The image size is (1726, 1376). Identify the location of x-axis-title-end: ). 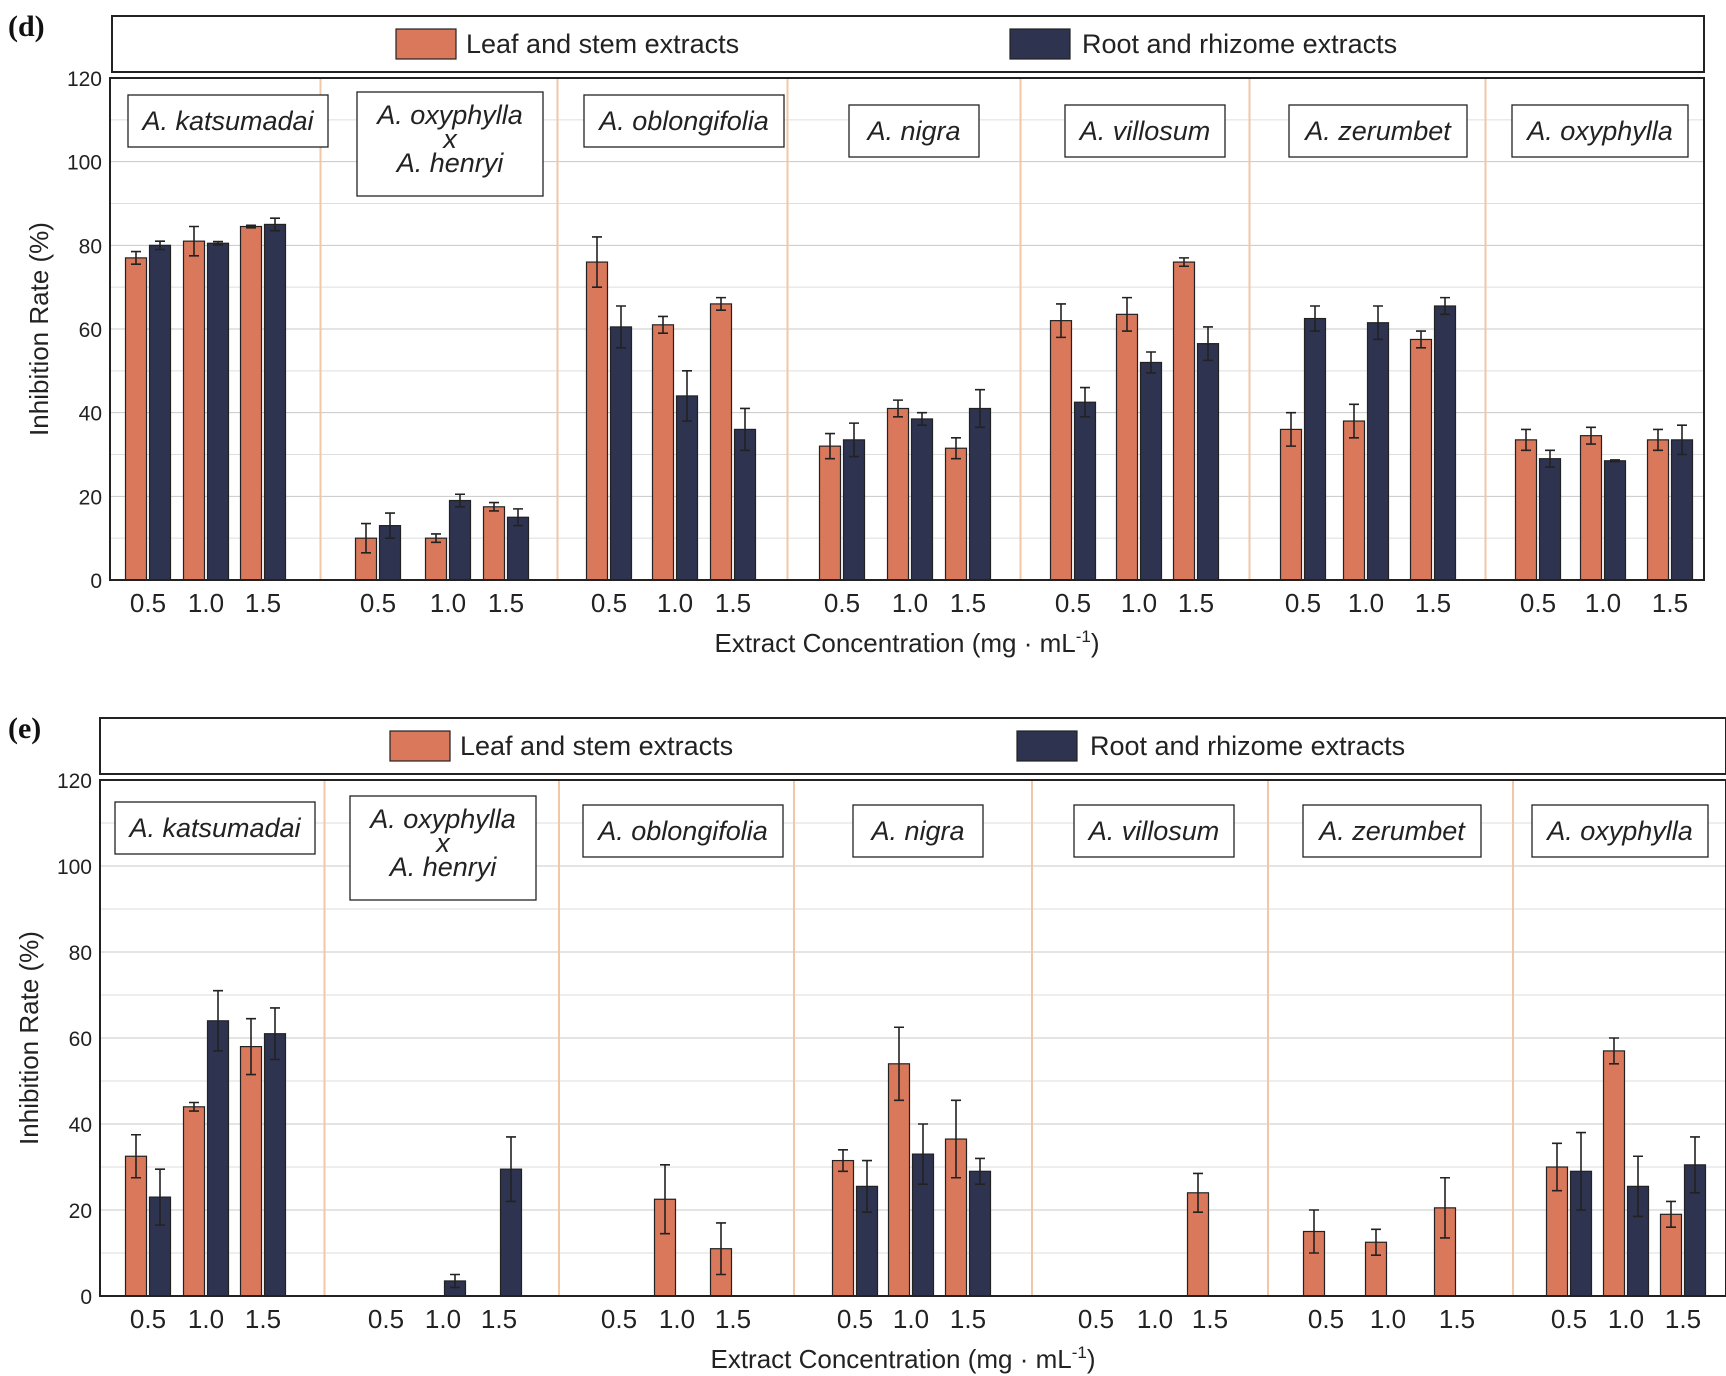
(1095, 643).